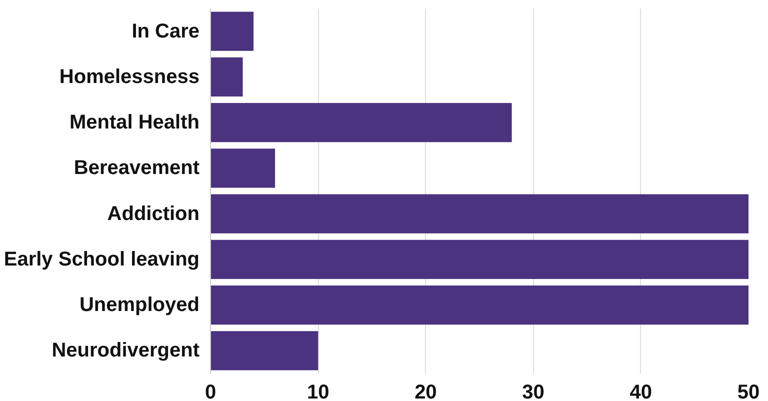 The width and height of the screenshot is (768, 401). What do you see at coordinates (129, 77) in the screenshot?
I see `y-tick-label: Homelessness` at bounding box center [129, 77].